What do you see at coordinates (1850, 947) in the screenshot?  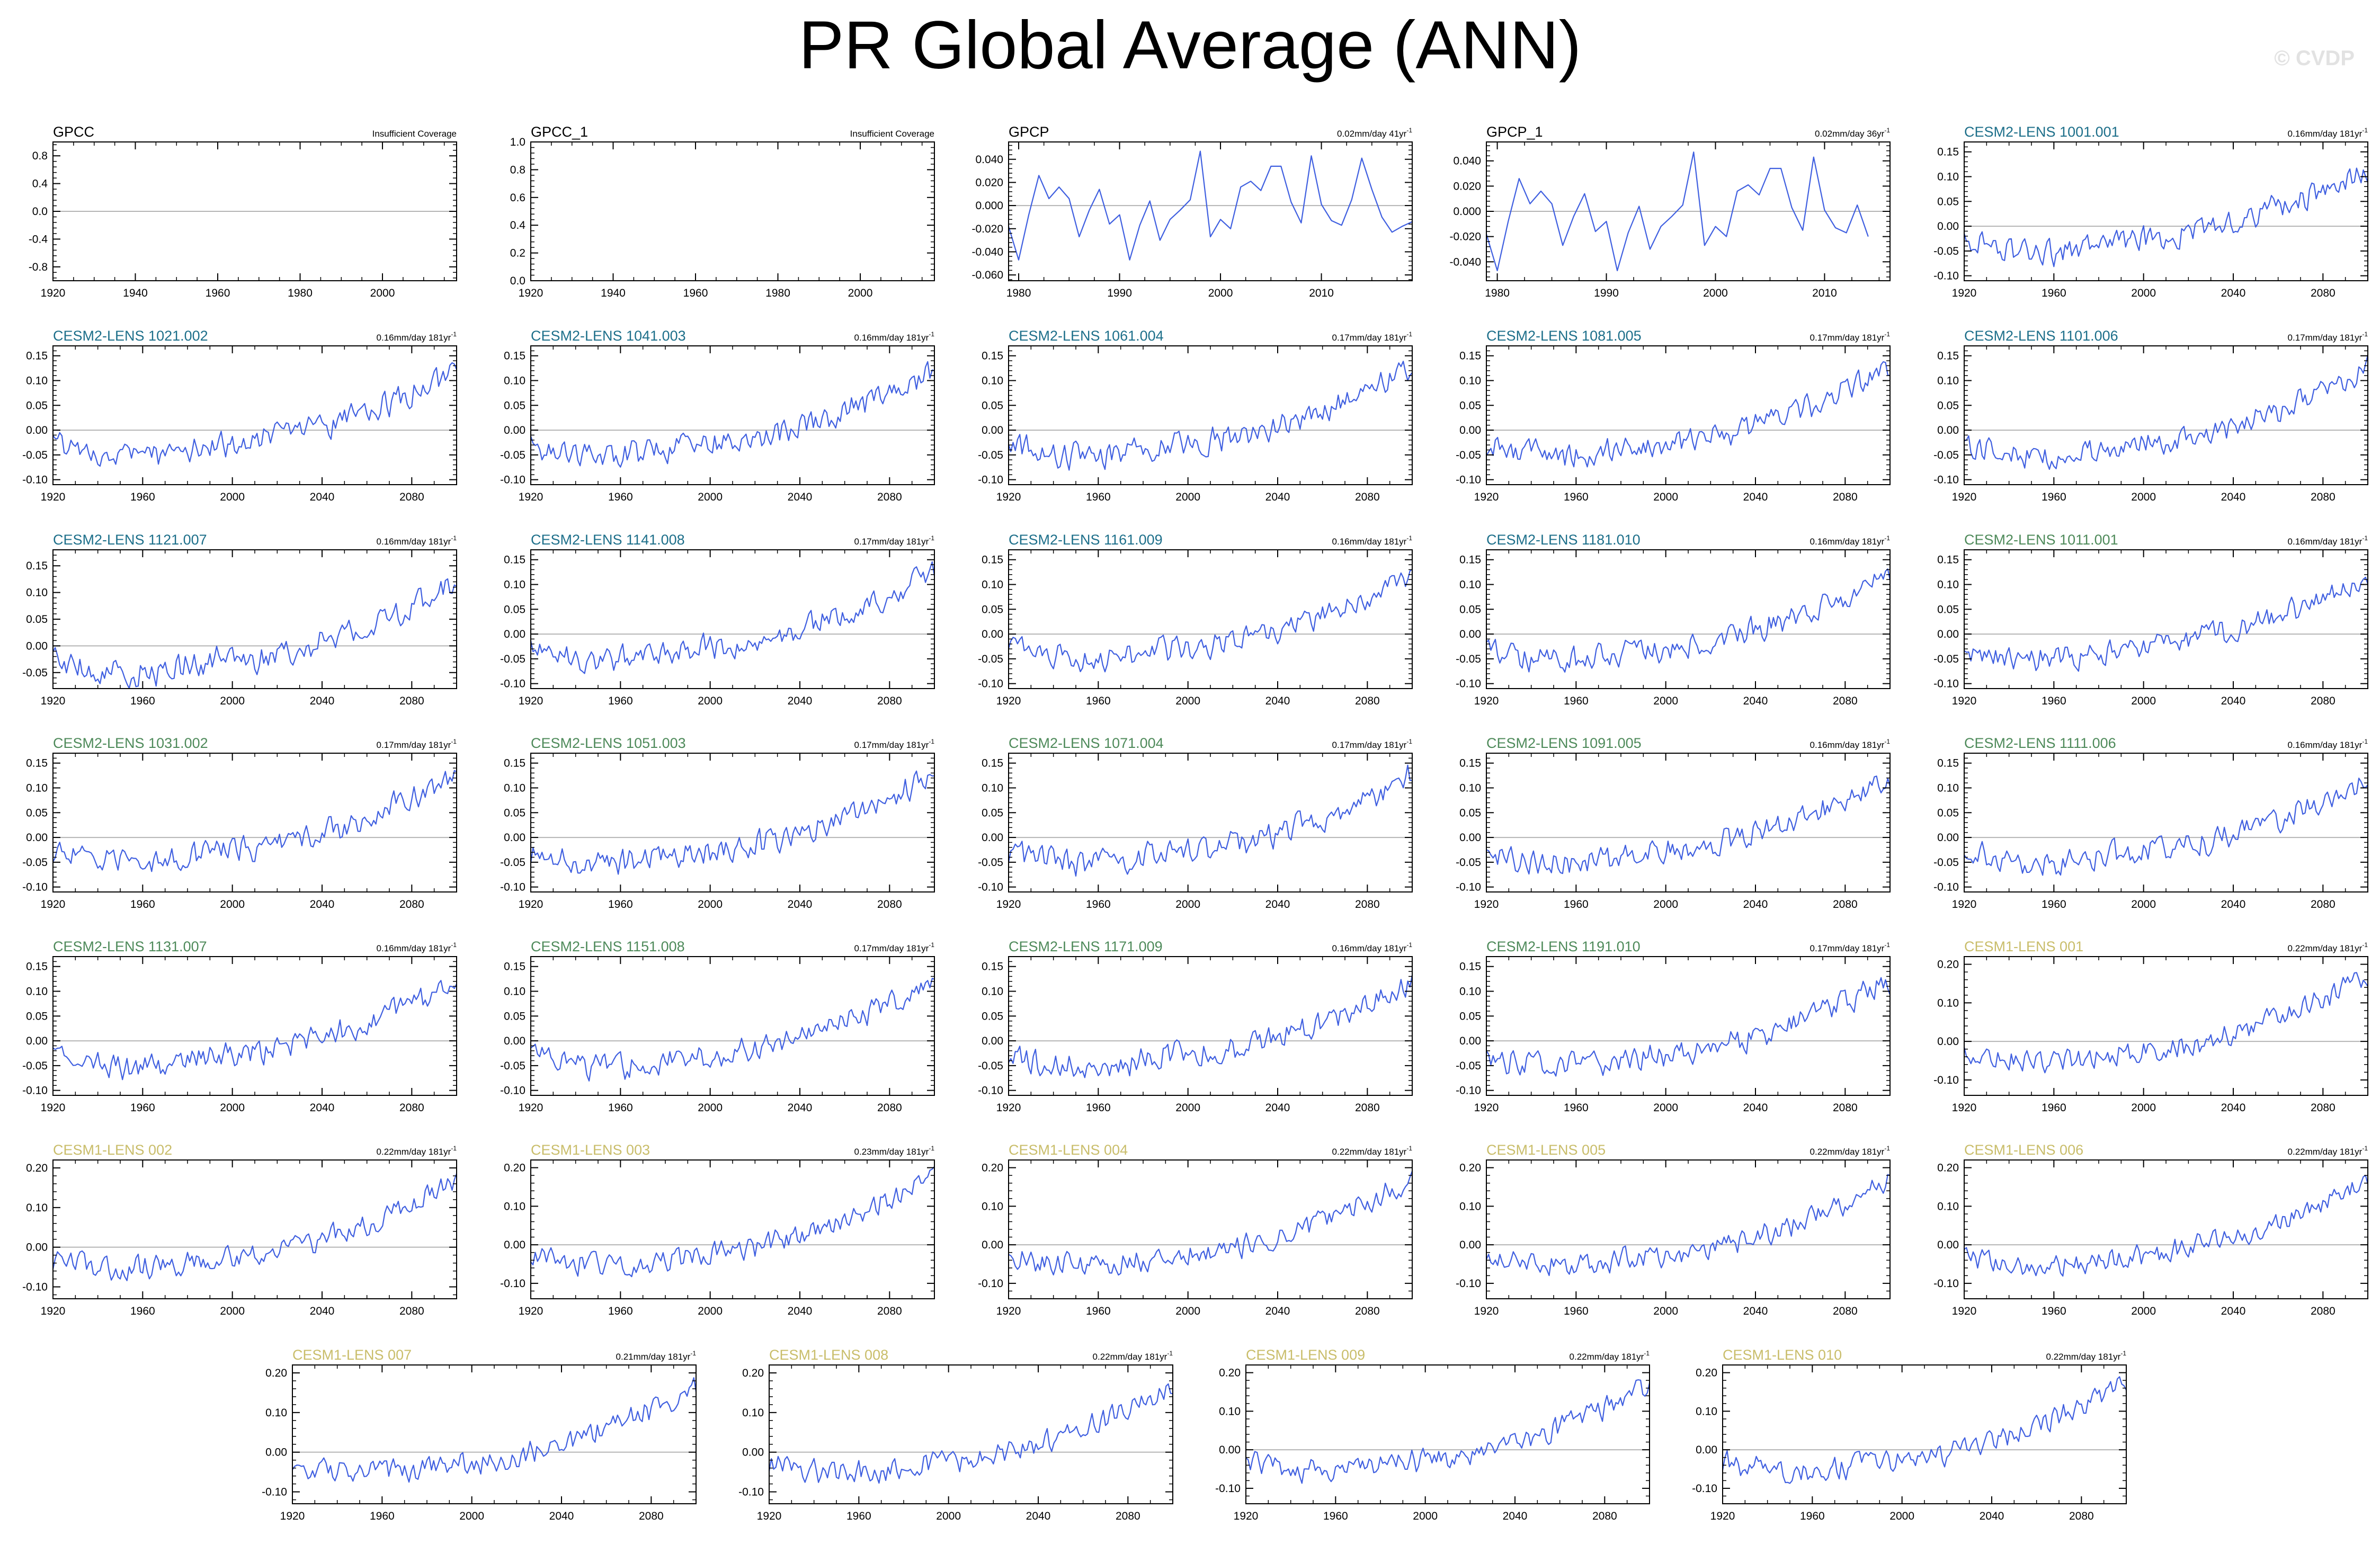 I see `panel-stat: 0.17mm/day 181yr-1` at bounding box center [1850, 947].